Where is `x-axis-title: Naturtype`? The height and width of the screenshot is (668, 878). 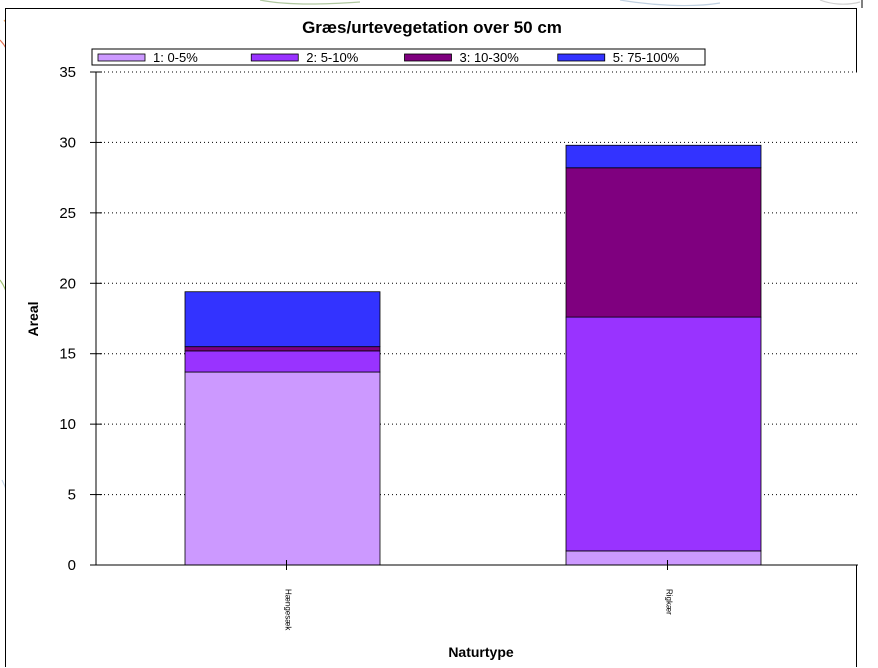
x-axis-title: Naturtype is located at coordinates (481, 652).